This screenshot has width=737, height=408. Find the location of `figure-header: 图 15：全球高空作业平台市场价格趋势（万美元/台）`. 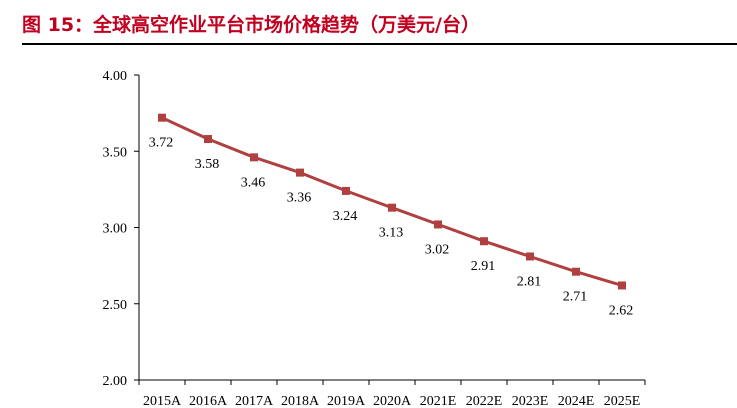

figure-header: 图 15：全球高空作业平台市场价格趋势（万美元/台） is located at coordinates (368, 22).